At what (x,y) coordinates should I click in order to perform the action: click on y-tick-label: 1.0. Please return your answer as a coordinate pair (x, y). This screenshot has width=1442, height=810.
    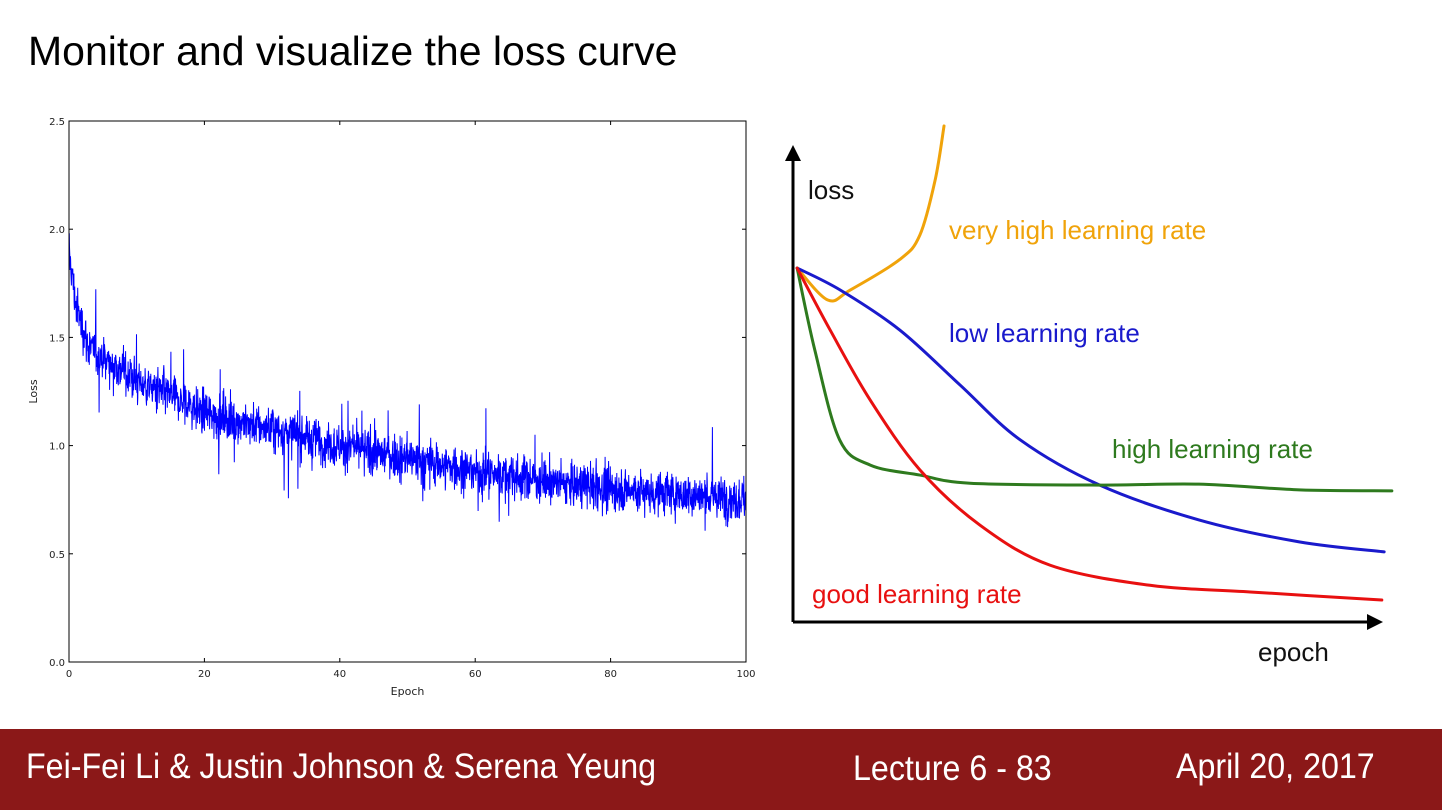
    Looking at the image, I should click on (57, 447).